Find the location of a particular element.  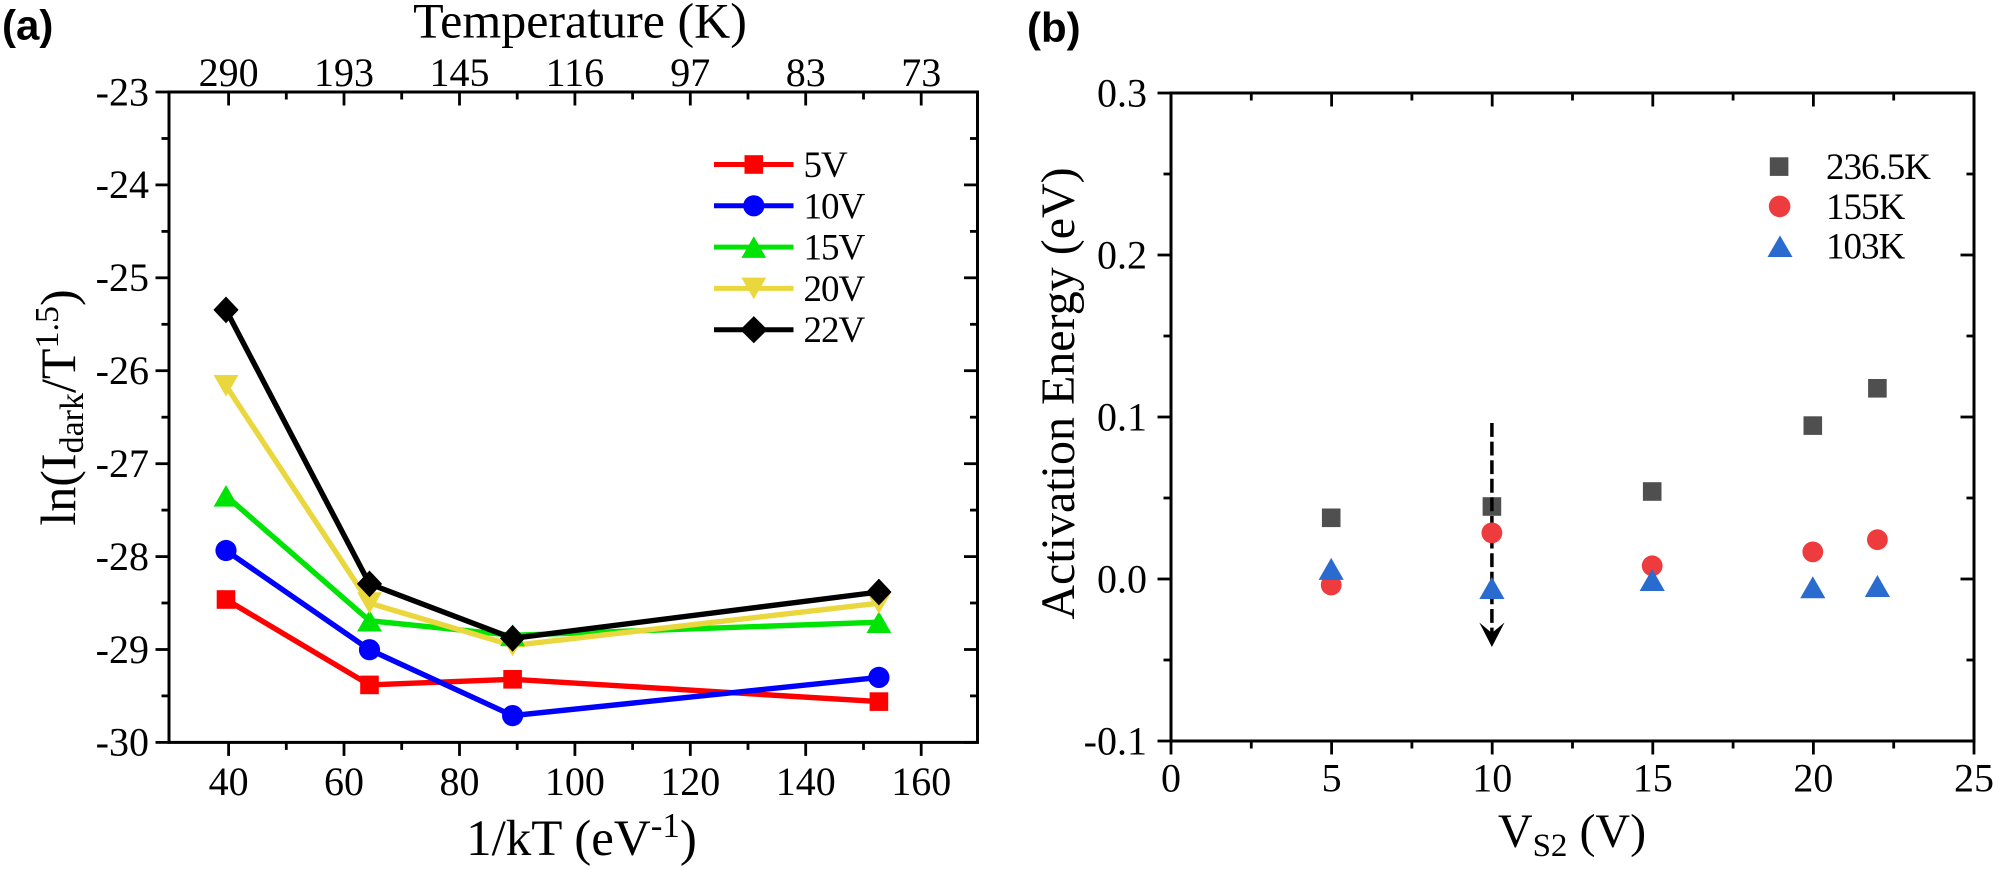

svg-text: 100 is located at coordinates (575, 781).